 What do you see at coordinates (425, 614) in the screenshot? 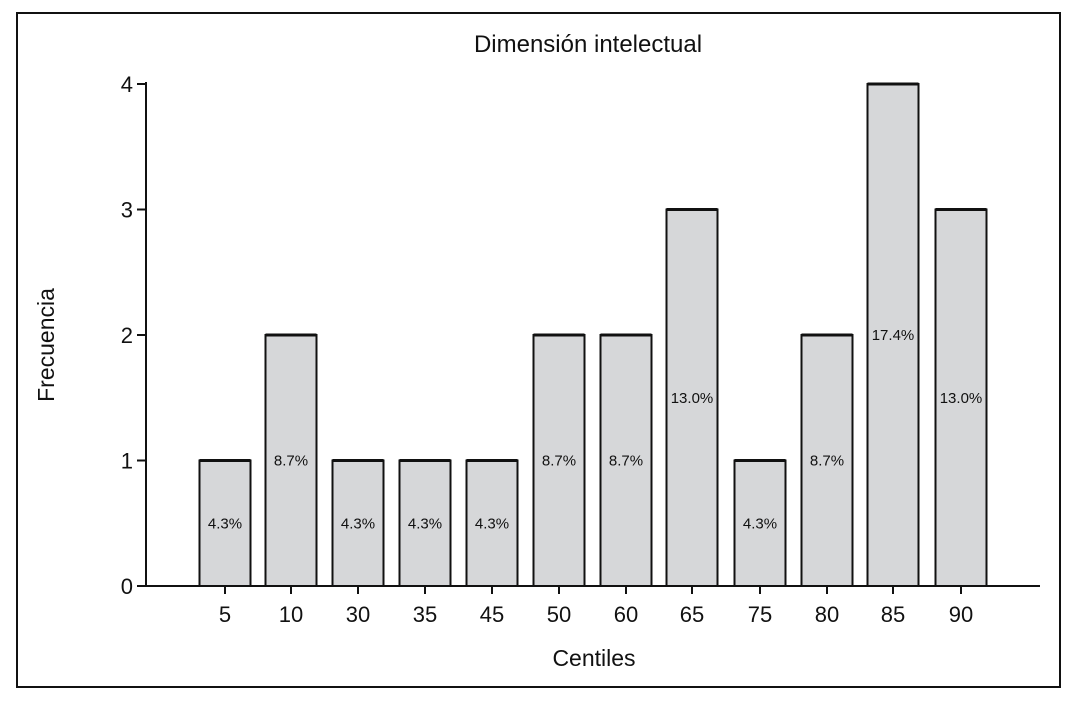
I see `x-tick-label: 35` at bounding box center [425, 614].